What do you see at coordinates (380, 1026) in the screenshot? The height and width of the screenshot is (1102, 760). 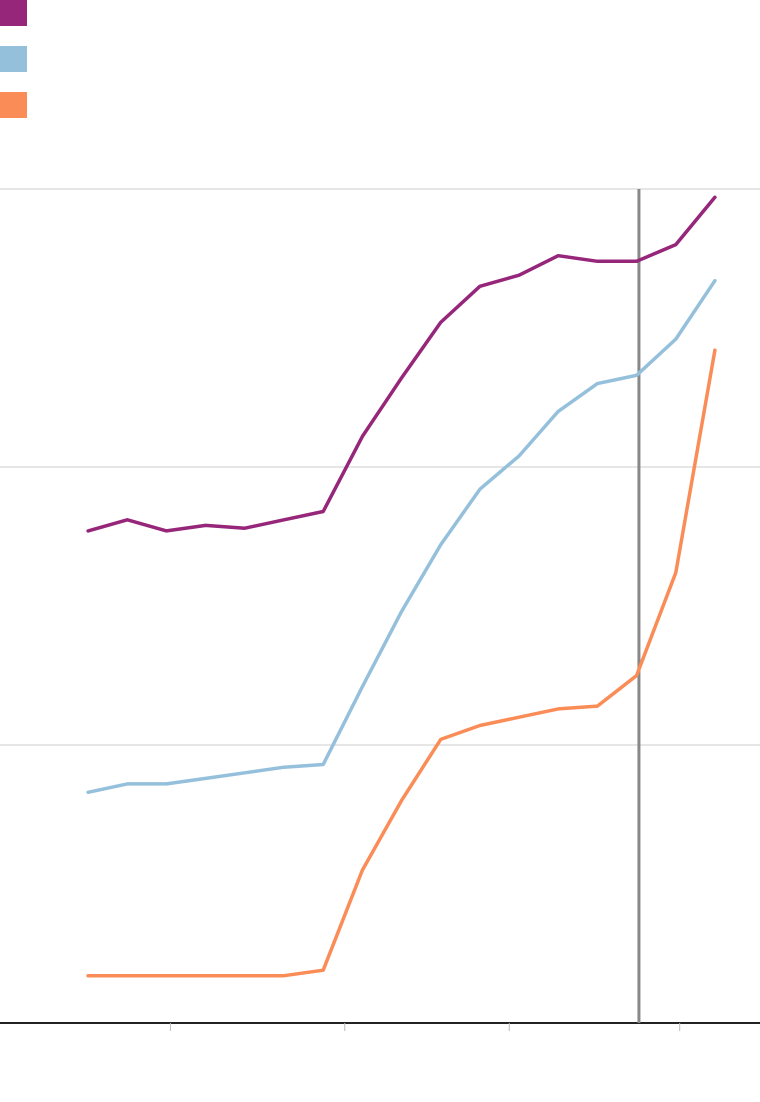 I see `x-axis` at bounding box center [380, 1026].